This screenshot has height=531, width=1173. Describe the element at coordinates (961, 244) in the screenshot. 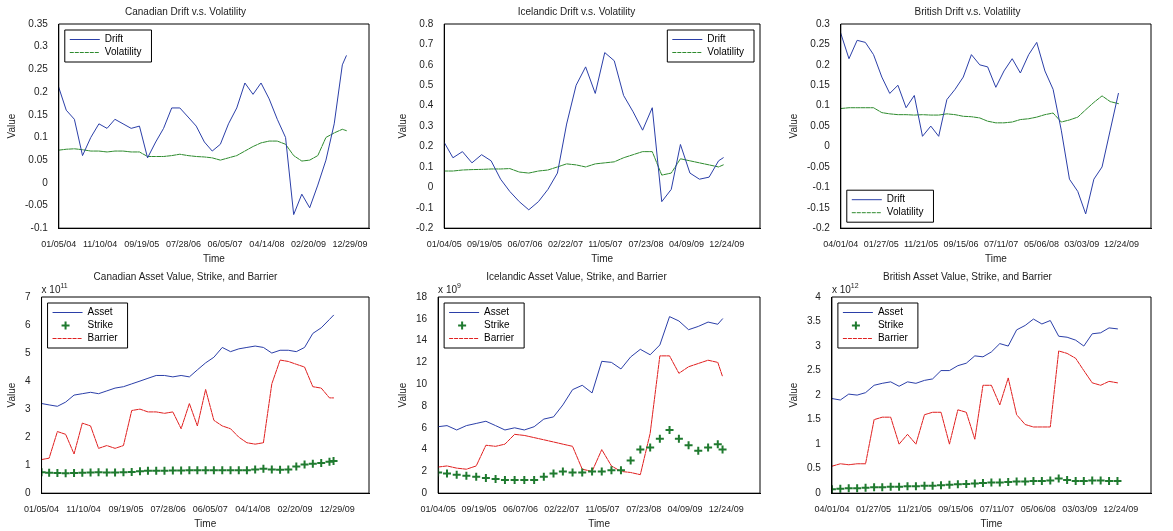

I see `x-tick-label: 09/15/06` at that location.